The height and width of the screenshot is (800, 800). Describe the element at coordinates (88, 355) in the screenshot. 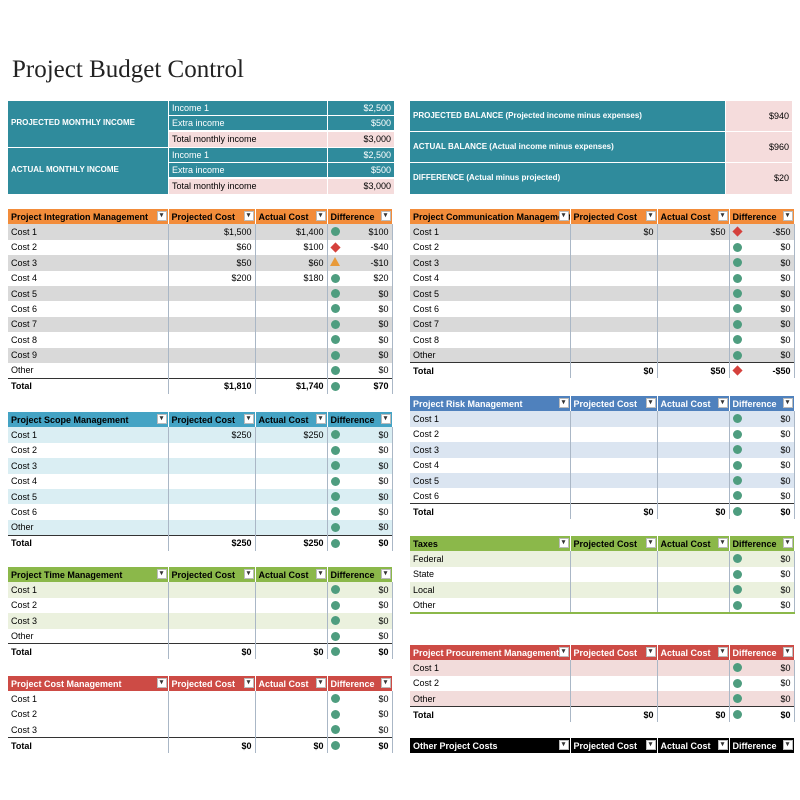

I see `row-label: Cost 9` at that location.